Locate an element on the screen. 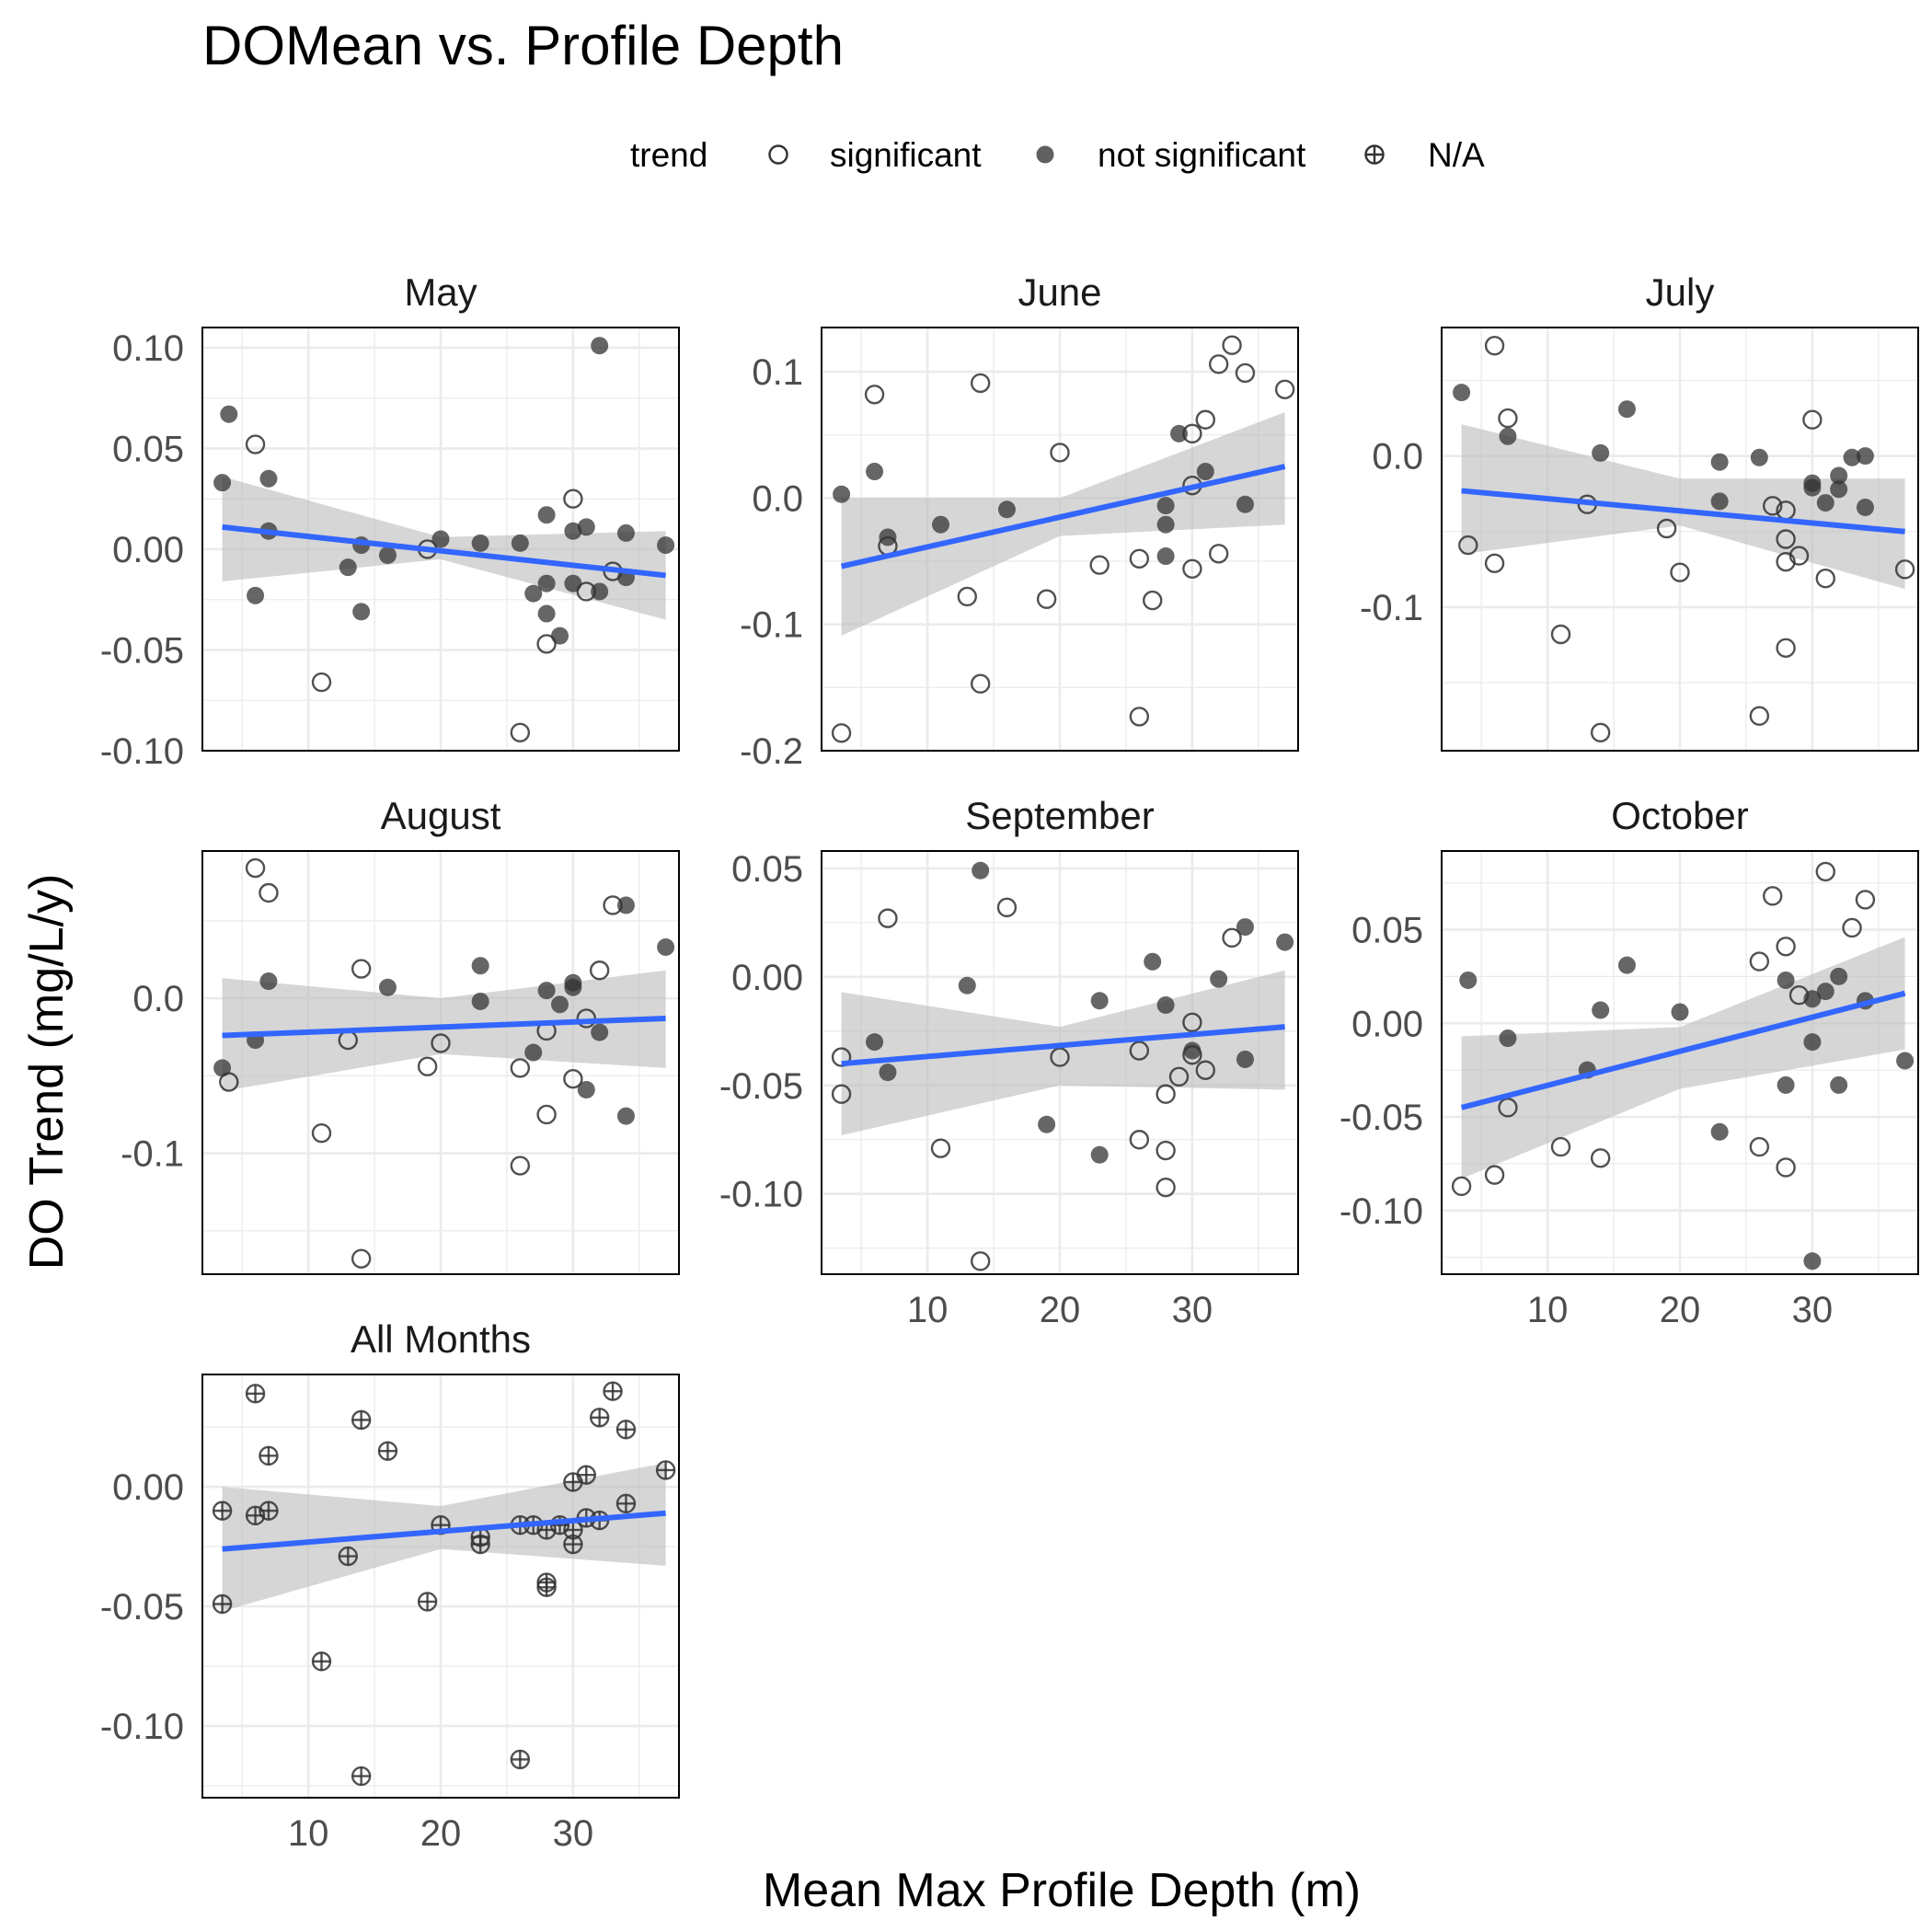 The height and width of the screenshot is (1932, 1932). legend: trend significant not significant N/A is located at coordinates (1057, 155).